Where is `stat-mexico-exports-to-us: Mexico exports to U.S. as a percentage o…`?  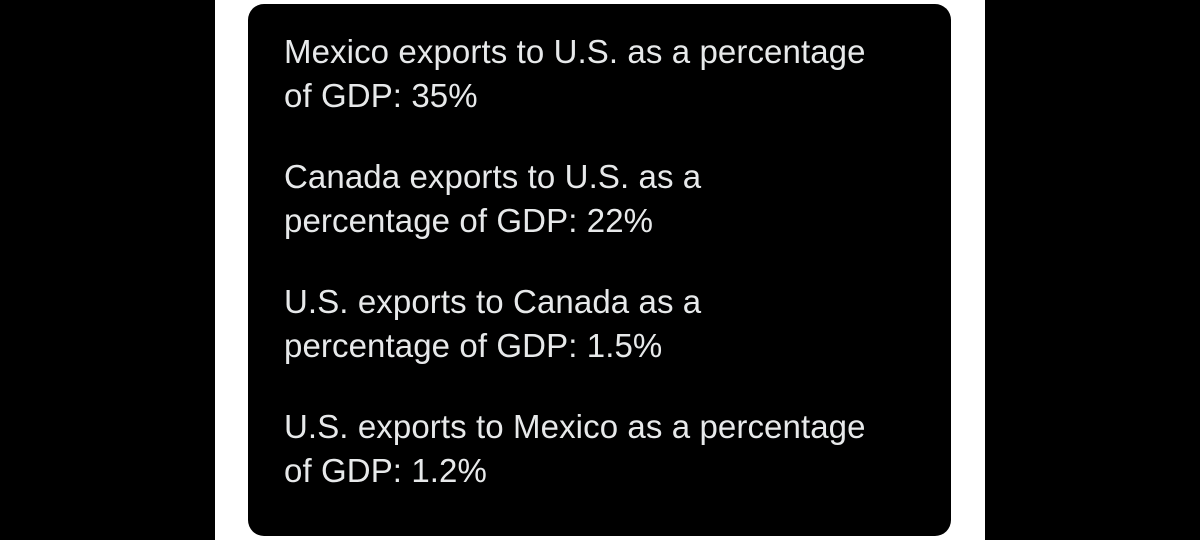 stat-mexico-exports-to-us: Mexico exports to U.S. as a percentage o… is located at coordinates (617, 74).